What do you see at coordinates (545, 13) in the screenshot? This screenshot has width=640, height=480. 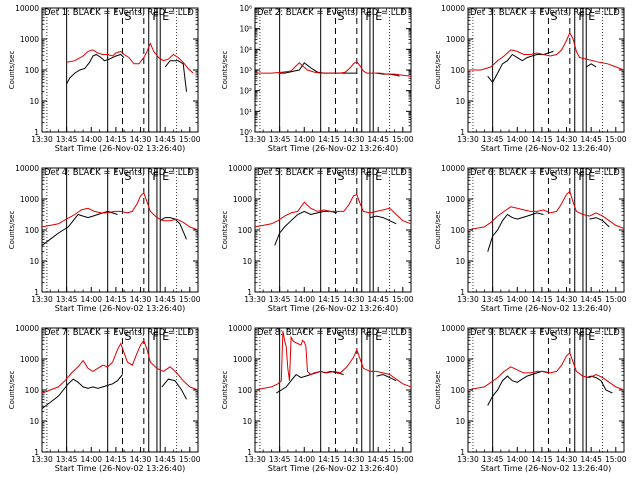 I see `panel-title: Det 3: BLACK = Events, RED = LLD` at bounding box center [545, 13].